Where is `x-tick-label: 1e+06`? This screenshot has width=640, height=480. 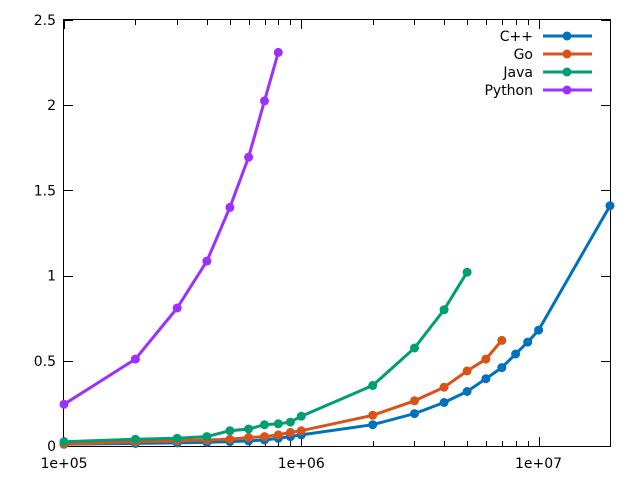
x-tick-label: 1e+06 is located at coordinates (301, 464).